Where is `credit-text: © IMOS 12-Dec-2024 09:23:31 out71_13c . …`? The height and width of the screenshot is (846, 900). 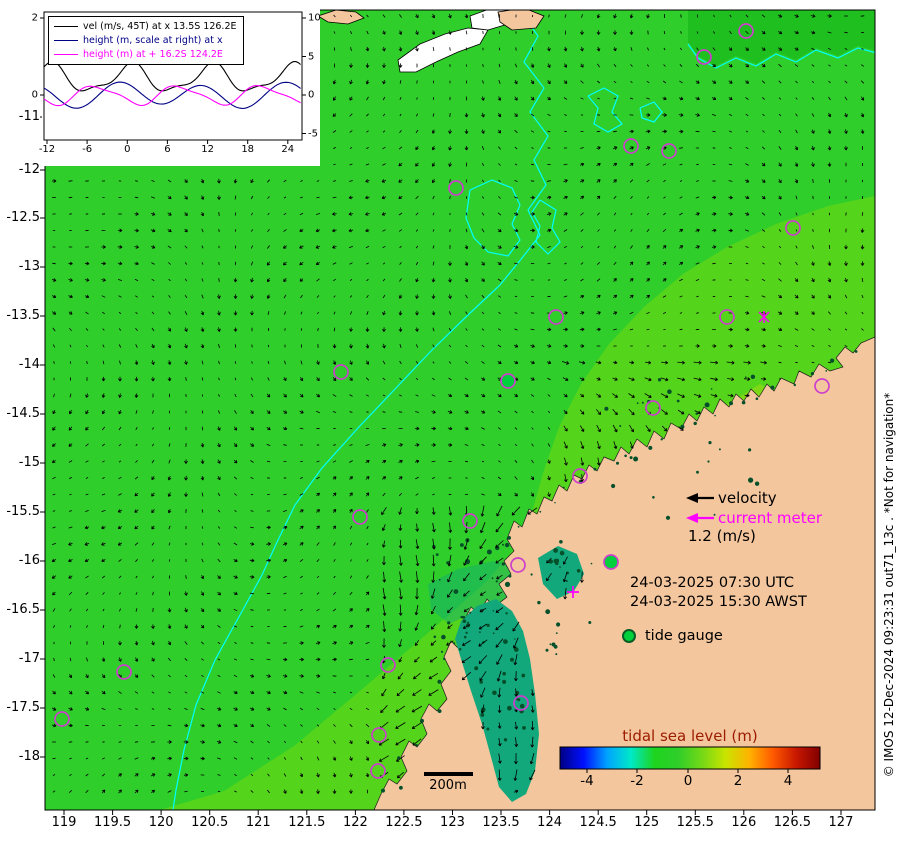
credit-text: © IMOS 12-Dec-2024 09:23:31 out71_13c . … is located at coordinates (889, 585).